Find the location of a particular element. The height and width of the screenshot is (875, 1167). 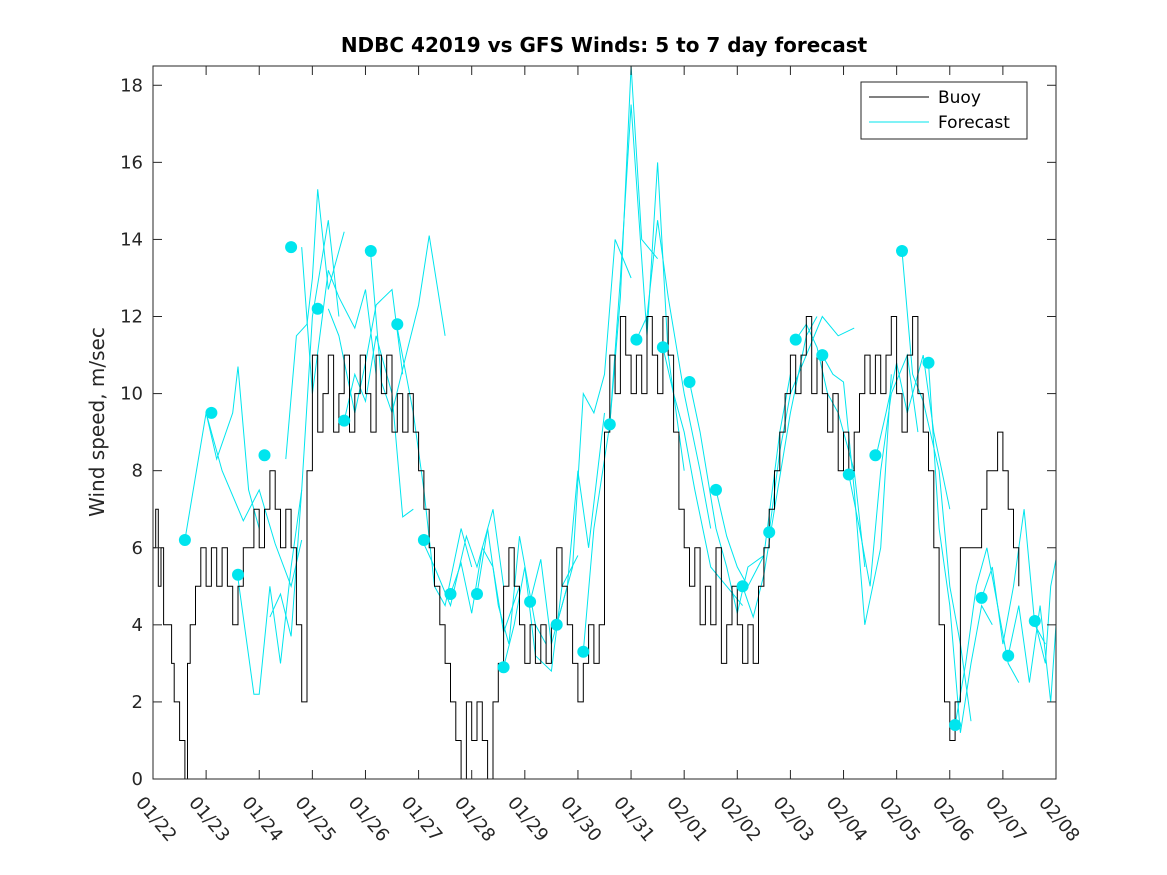

legend-buoy-label: Buoy is located at coordinates (959, 98).